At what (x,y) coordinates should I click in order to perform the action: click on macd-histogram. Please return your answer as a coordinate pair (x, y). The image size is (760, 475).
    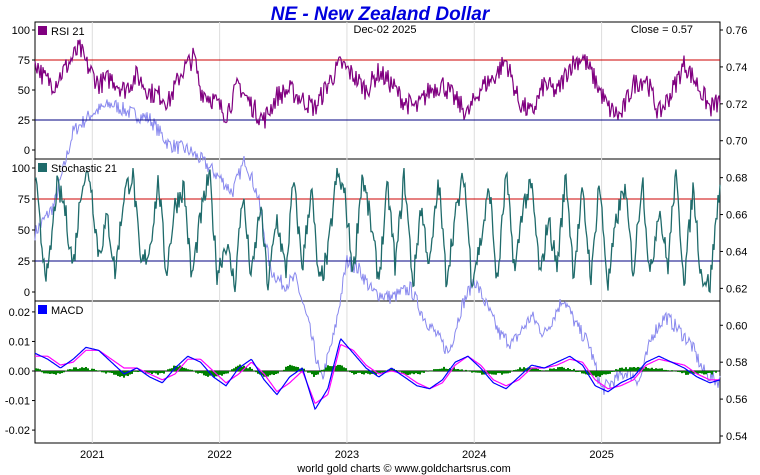
    Looking at the image, I should click on (377, 371).